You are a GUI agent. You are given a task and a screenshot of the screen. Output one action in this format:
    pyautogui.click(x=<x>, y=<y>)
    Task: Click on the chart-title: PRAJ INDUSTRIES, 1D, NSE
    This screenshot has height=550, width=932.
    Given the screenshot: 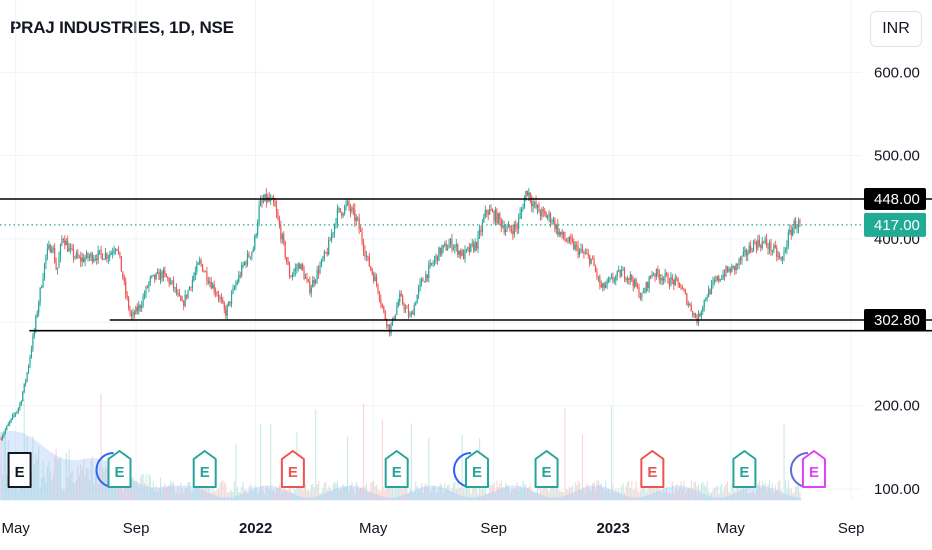 What is the action you would take?
    pyautogui.click(x=122, y=27)
    